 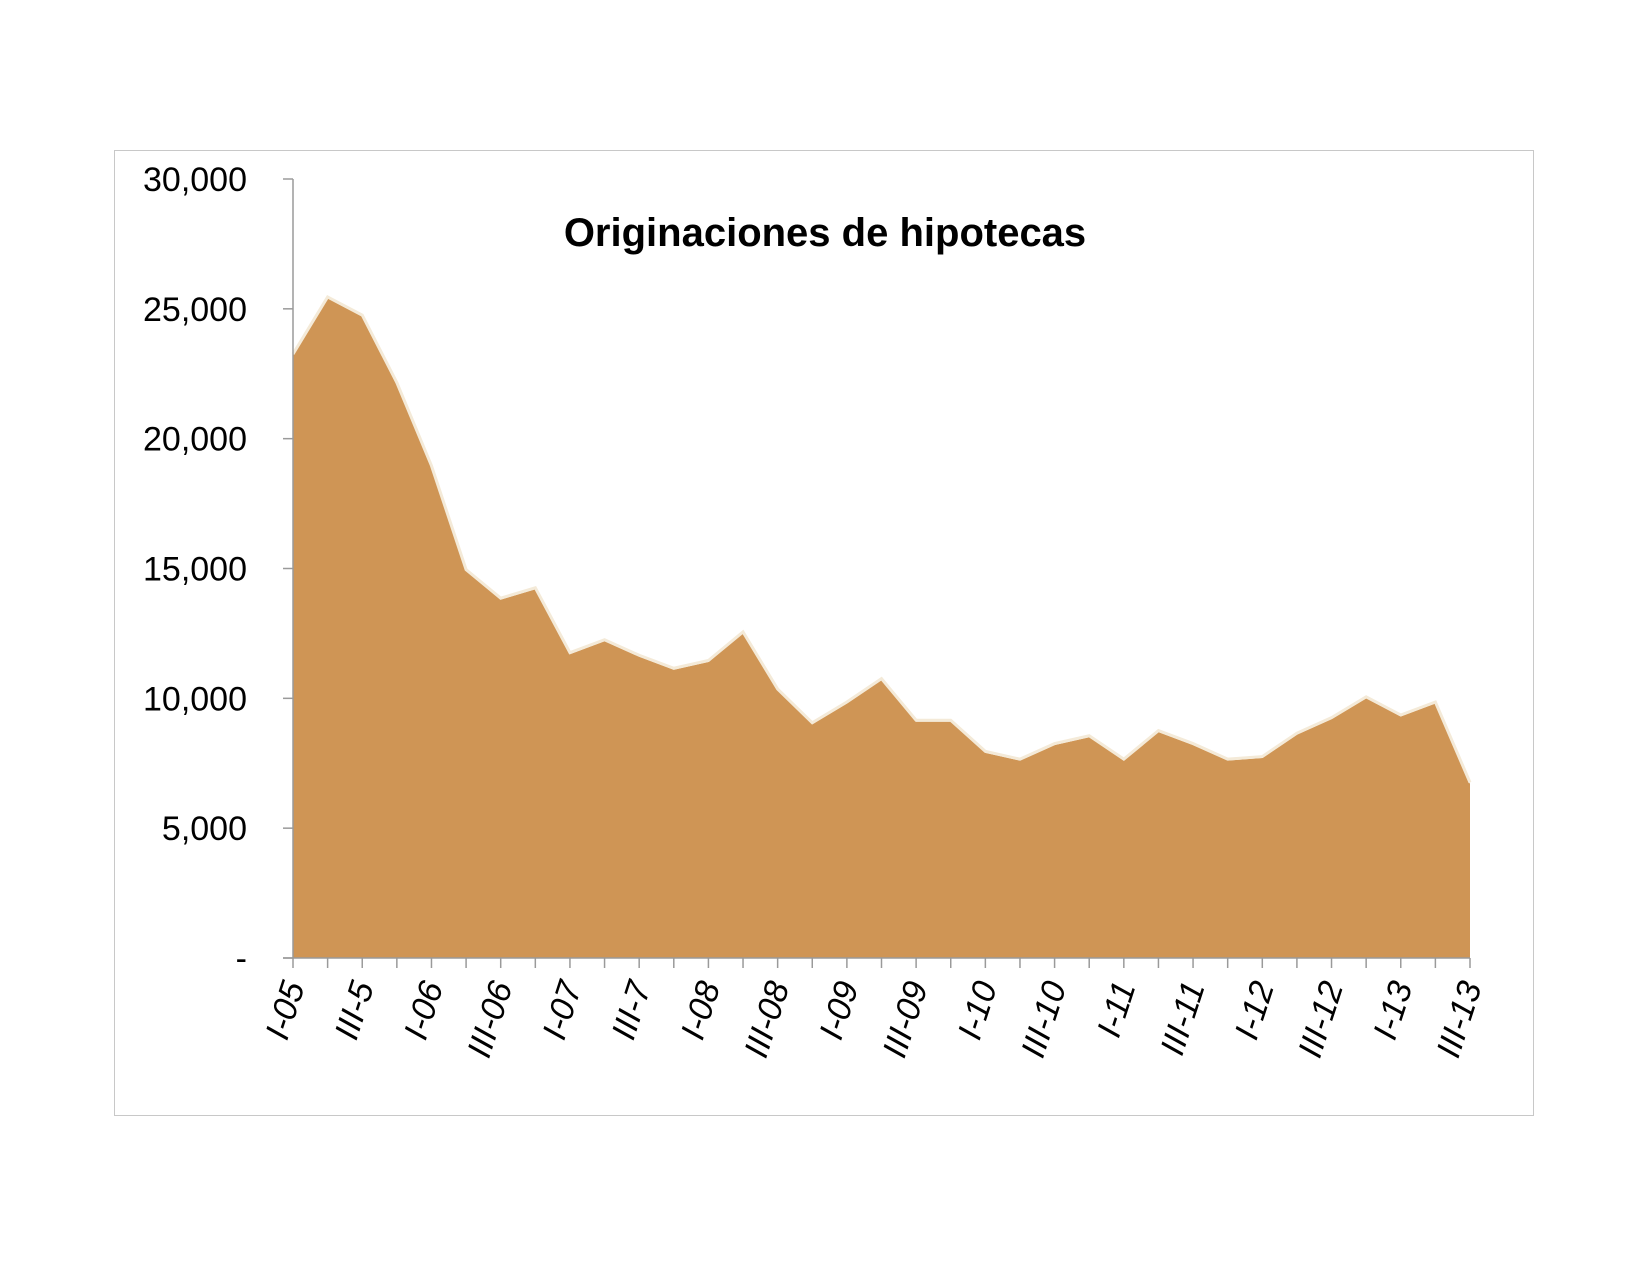 What do you see at coordinates (241, 959) in the screenshot?
I see `y-tick-label: -` at bounding box center [241, 959].